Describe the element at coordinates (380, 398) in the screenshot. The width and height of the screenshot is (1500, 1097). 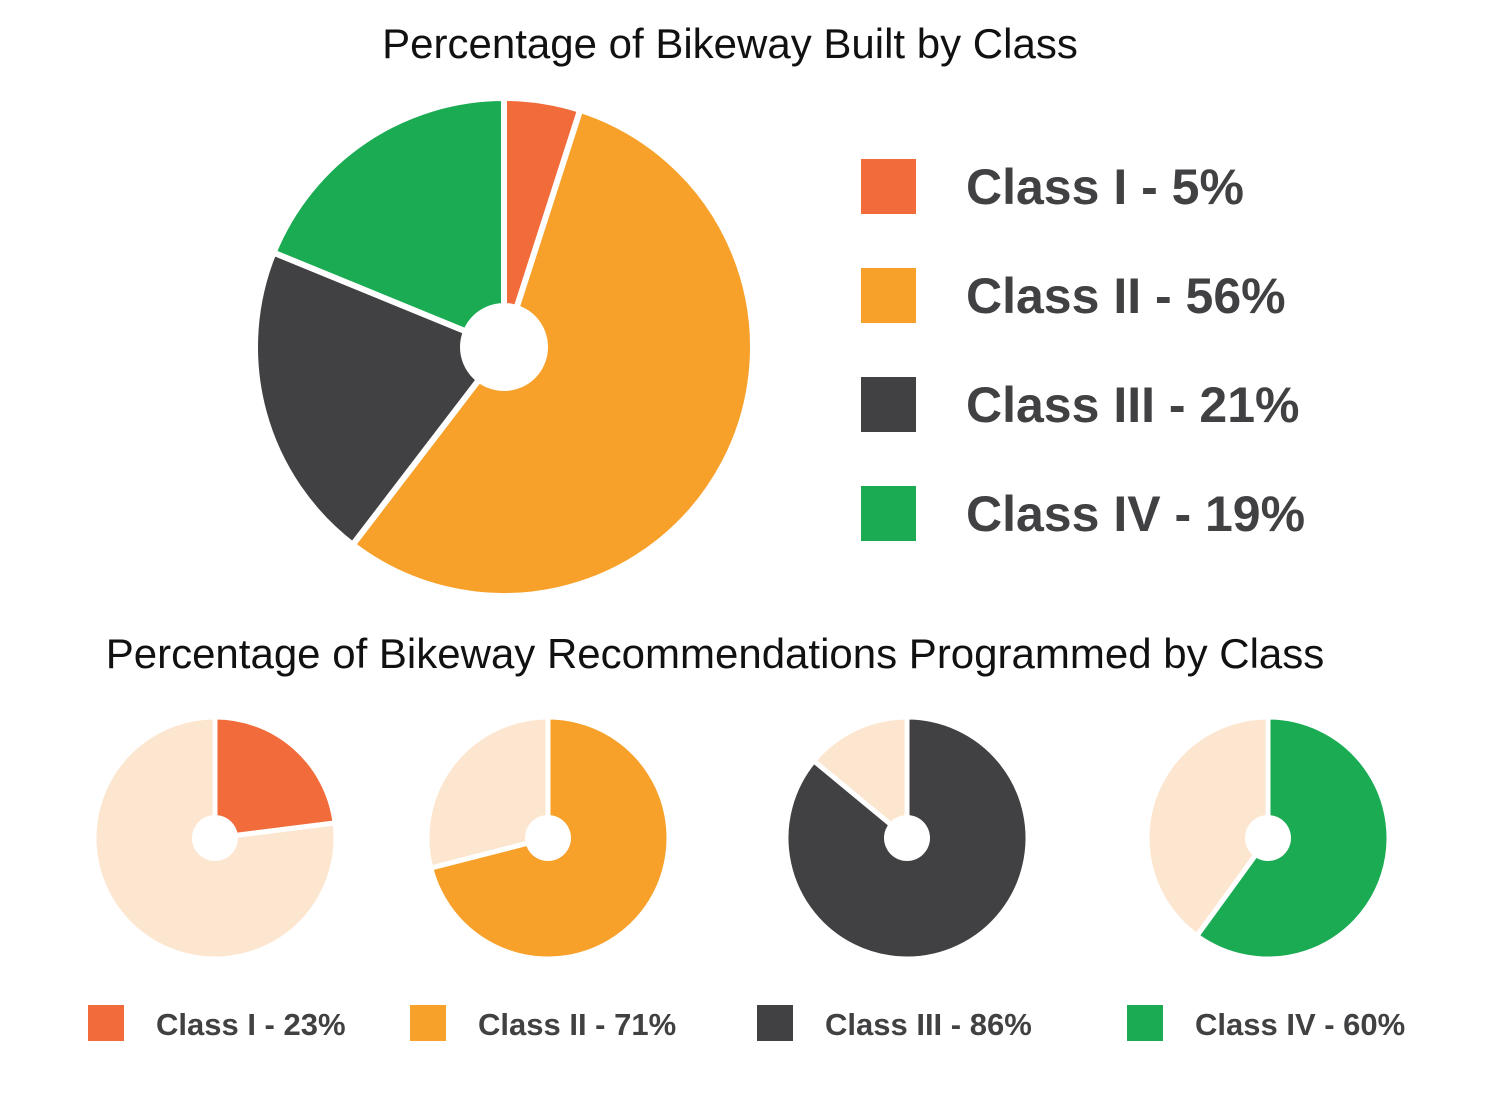
I see `pie-slice-class-iii` at that location.